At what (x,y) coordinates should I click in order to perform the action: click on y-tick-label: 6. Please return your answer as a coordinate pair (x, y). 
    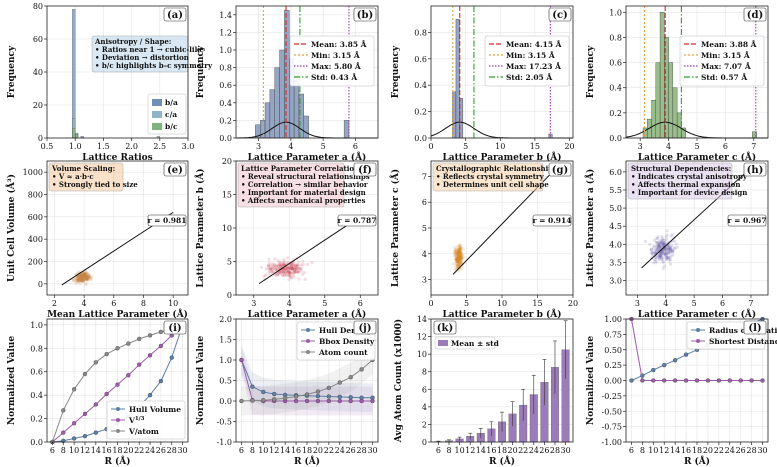
    Looking at the image, I should click on (424, 202).